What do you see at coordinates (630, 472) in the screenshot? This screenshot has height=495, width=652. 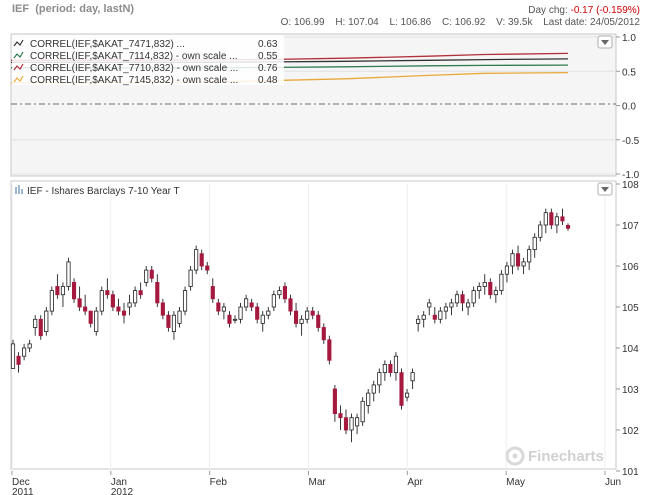 I see `price-tick-label: 101` at bounding box center [630, 472].